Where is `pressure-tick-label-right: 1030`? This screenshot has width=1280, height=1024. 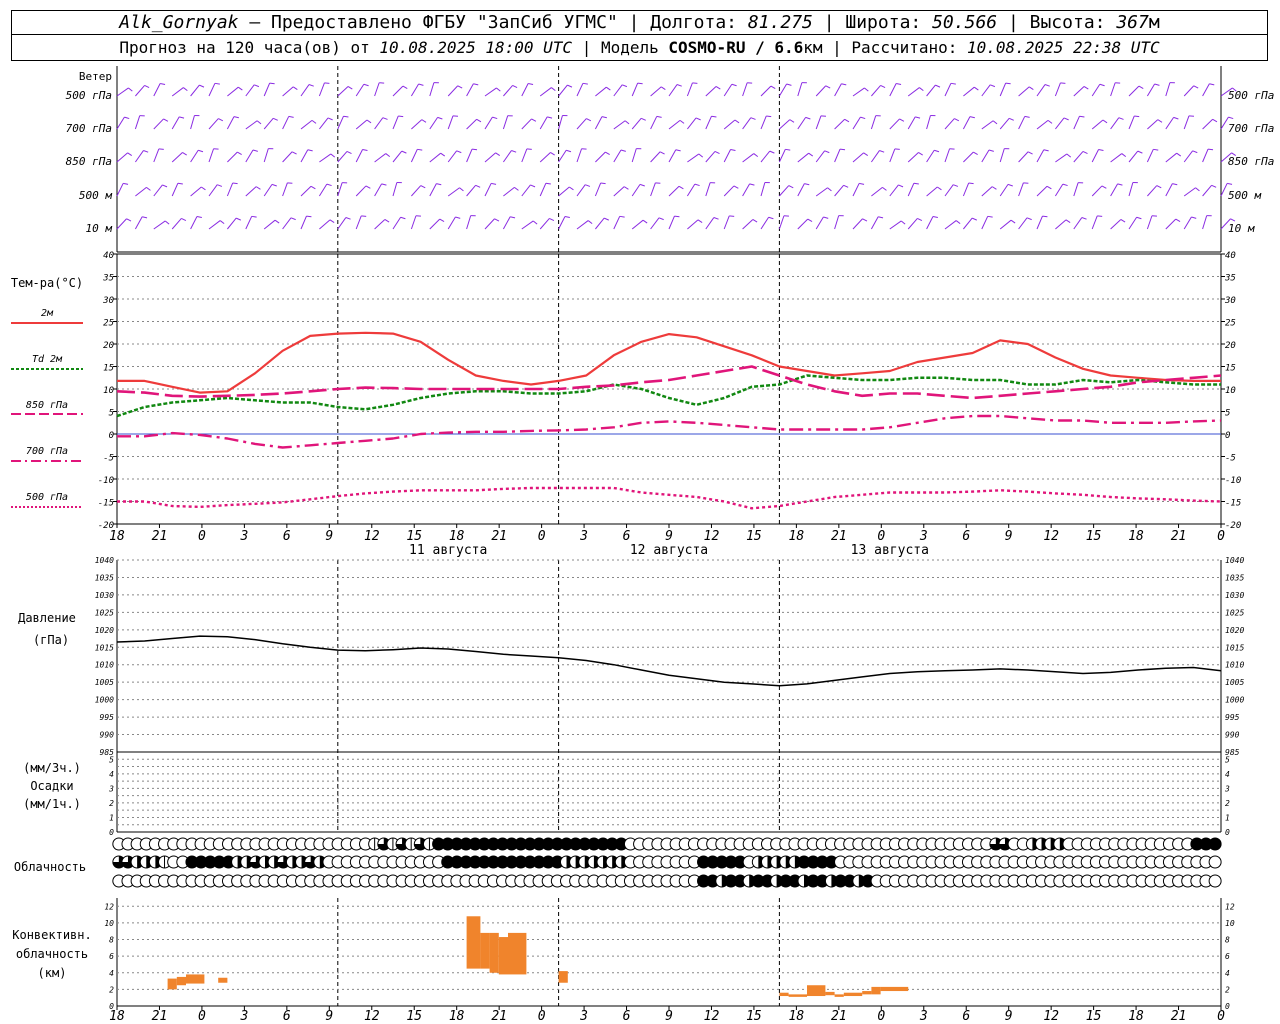
pressure-tick-label-right: 1030 is located at coordinates (1234, 595).